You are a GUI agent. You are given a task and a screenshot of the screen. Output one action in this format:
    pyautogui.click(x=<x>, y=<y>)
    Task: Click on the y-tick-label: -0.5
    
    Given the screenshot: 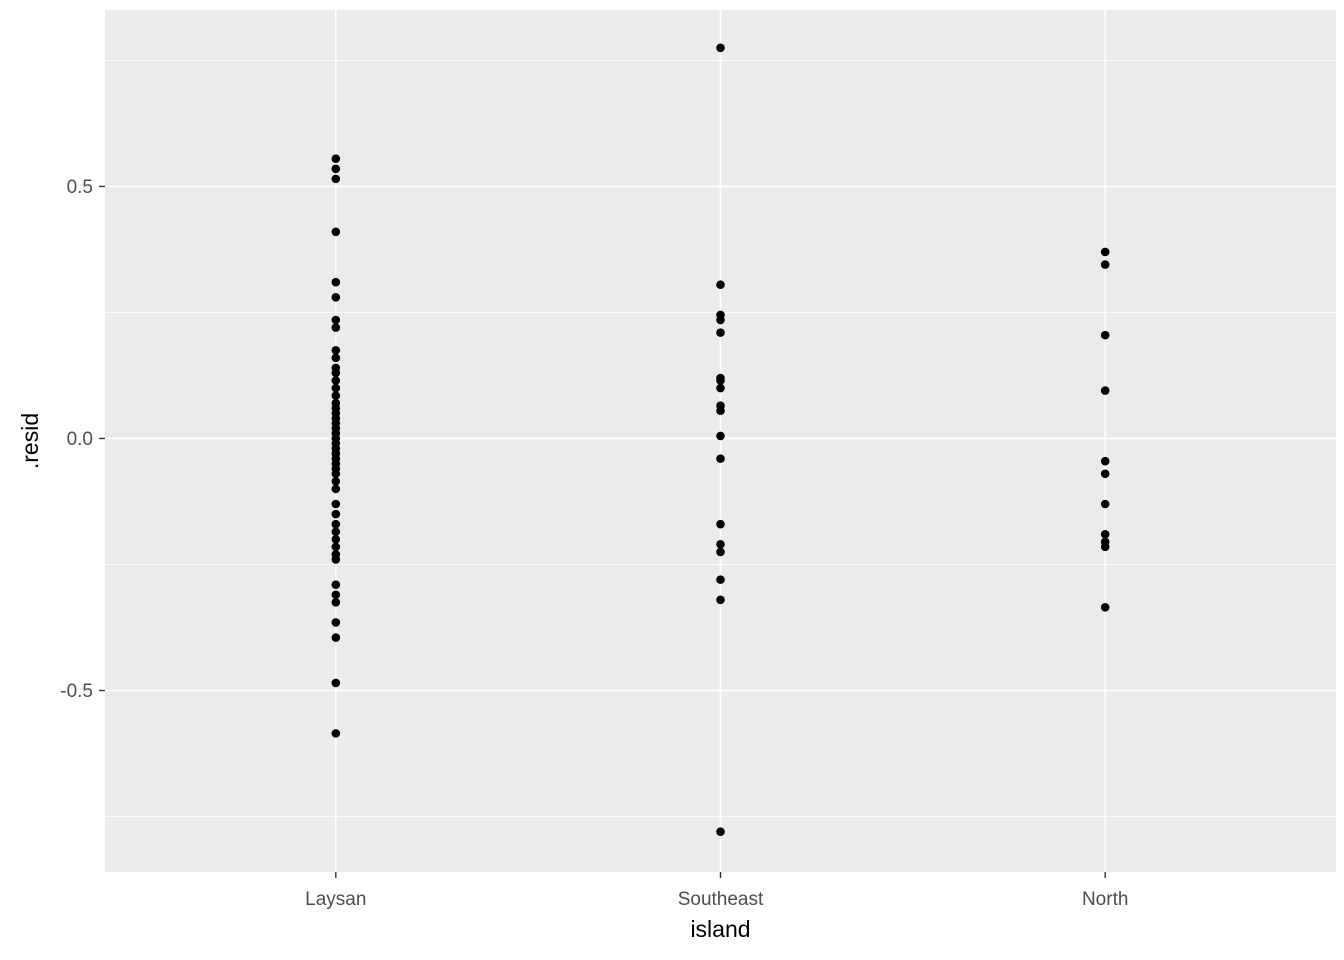 What is the action you would take?
    pyautogui.click(x=76, y=691)
    